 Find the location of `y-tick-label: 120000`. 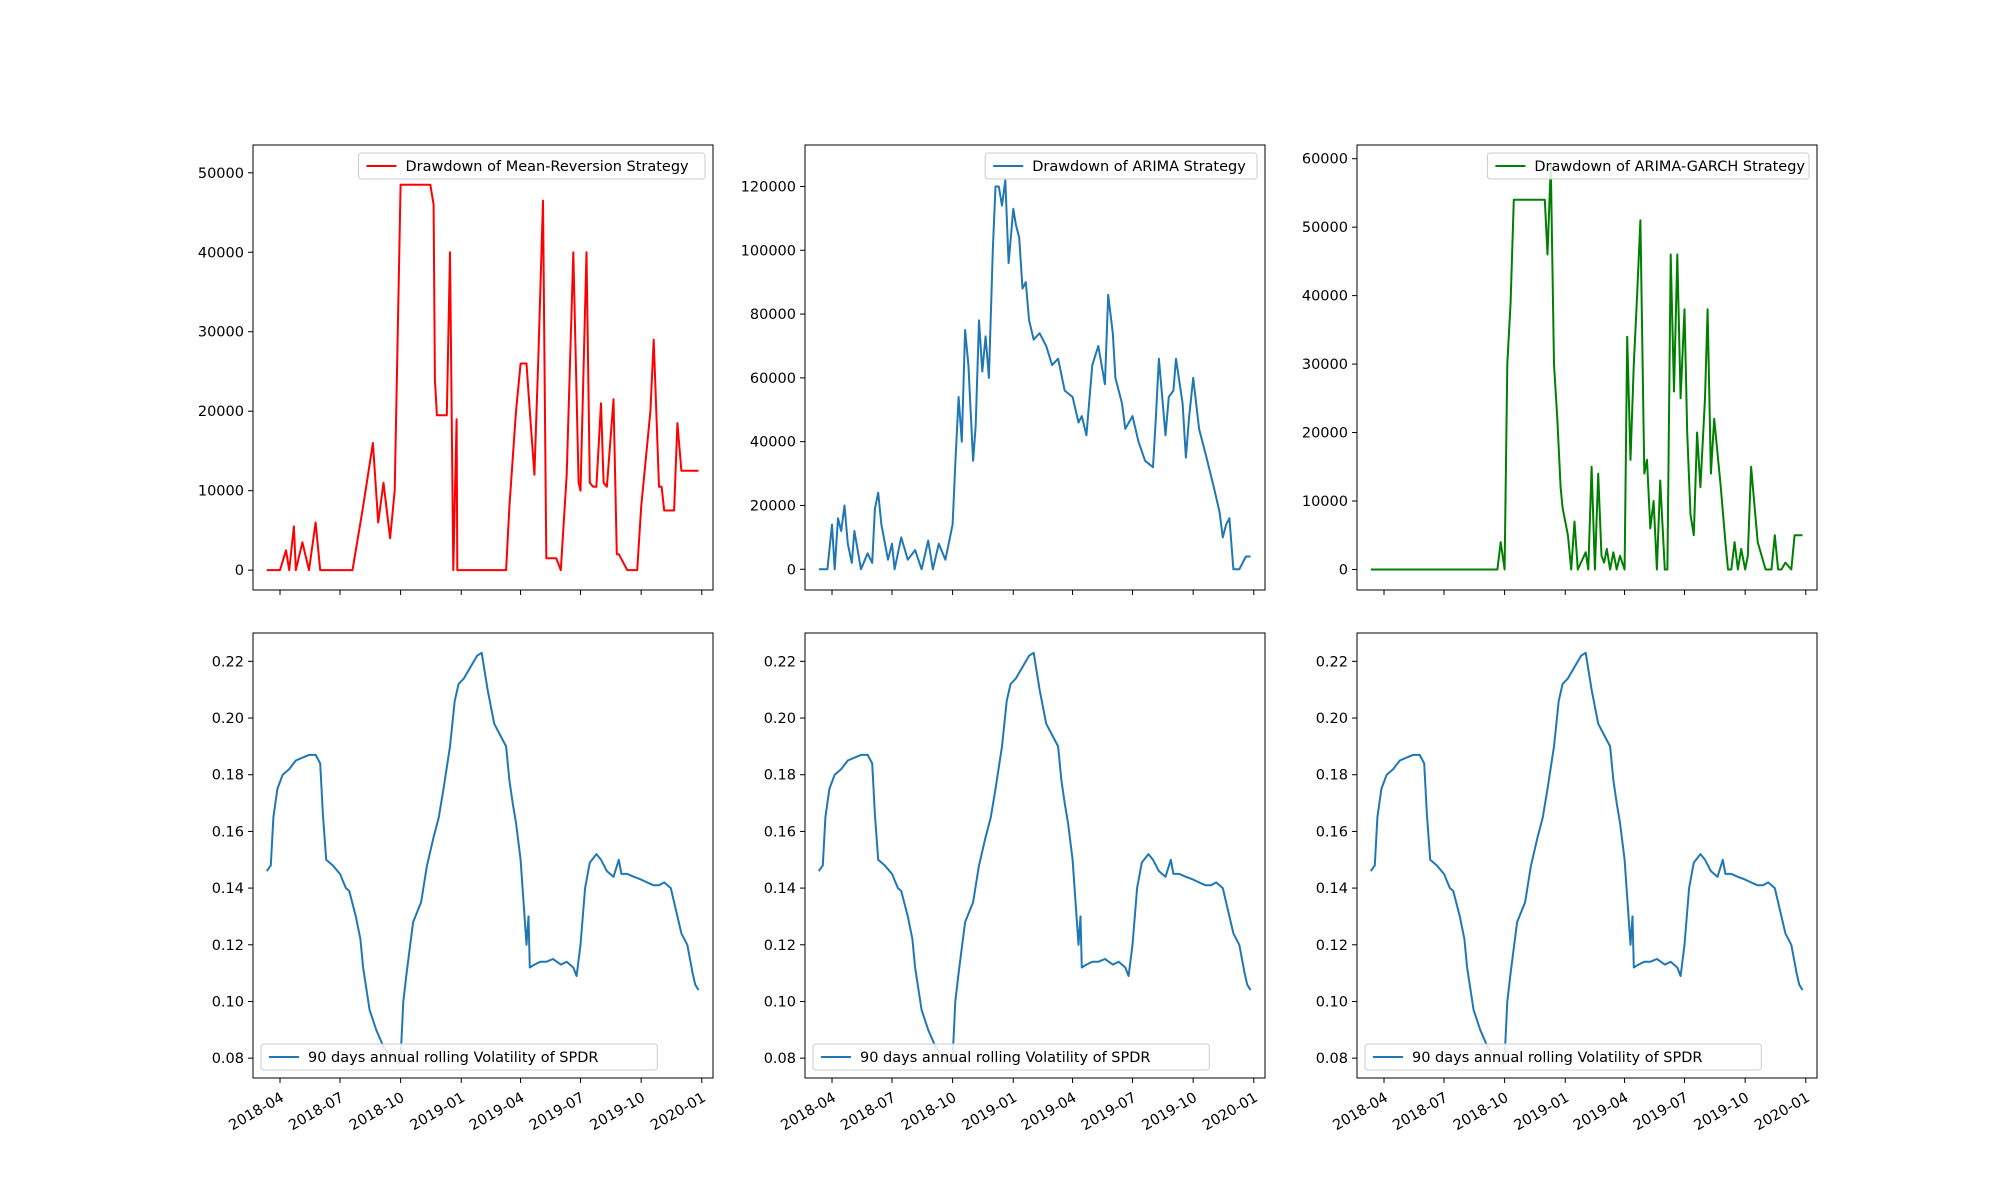

y-tick-label: 120000 is located at coordinates (768, 187).